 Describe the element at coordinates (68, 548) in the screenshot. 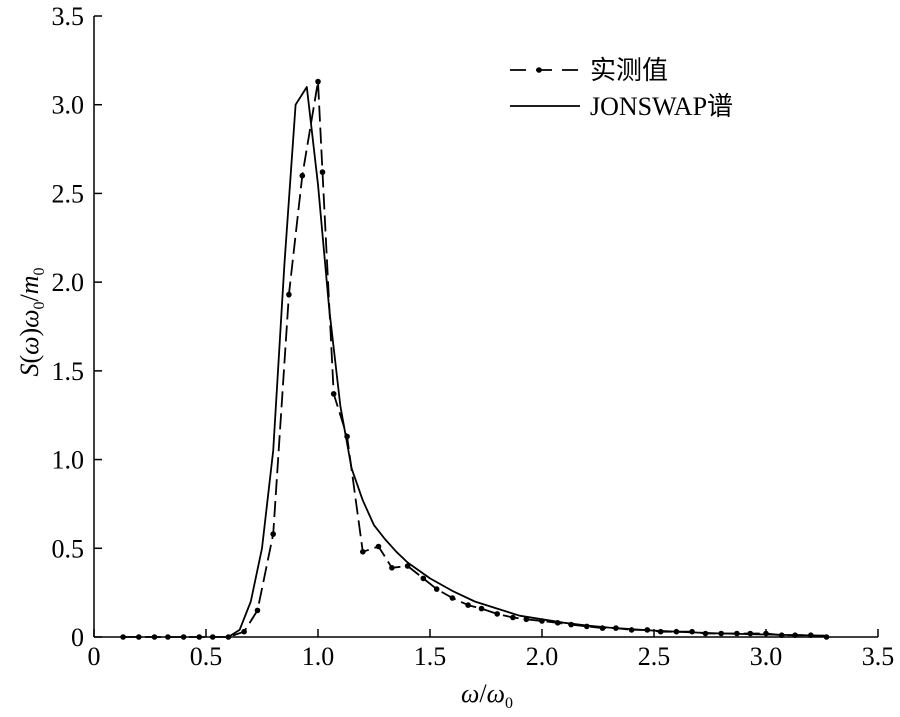

I see `y-tick-label: 0.5` at that location.